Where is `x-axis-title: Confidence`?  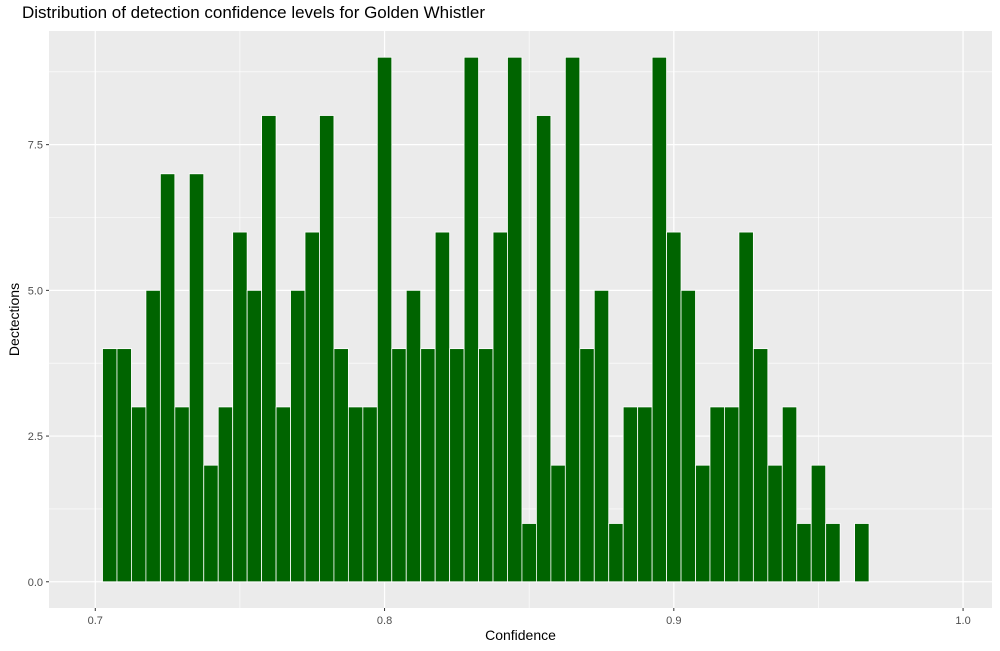
x-axis-title: Confidence is located at coordinates (520, 635).